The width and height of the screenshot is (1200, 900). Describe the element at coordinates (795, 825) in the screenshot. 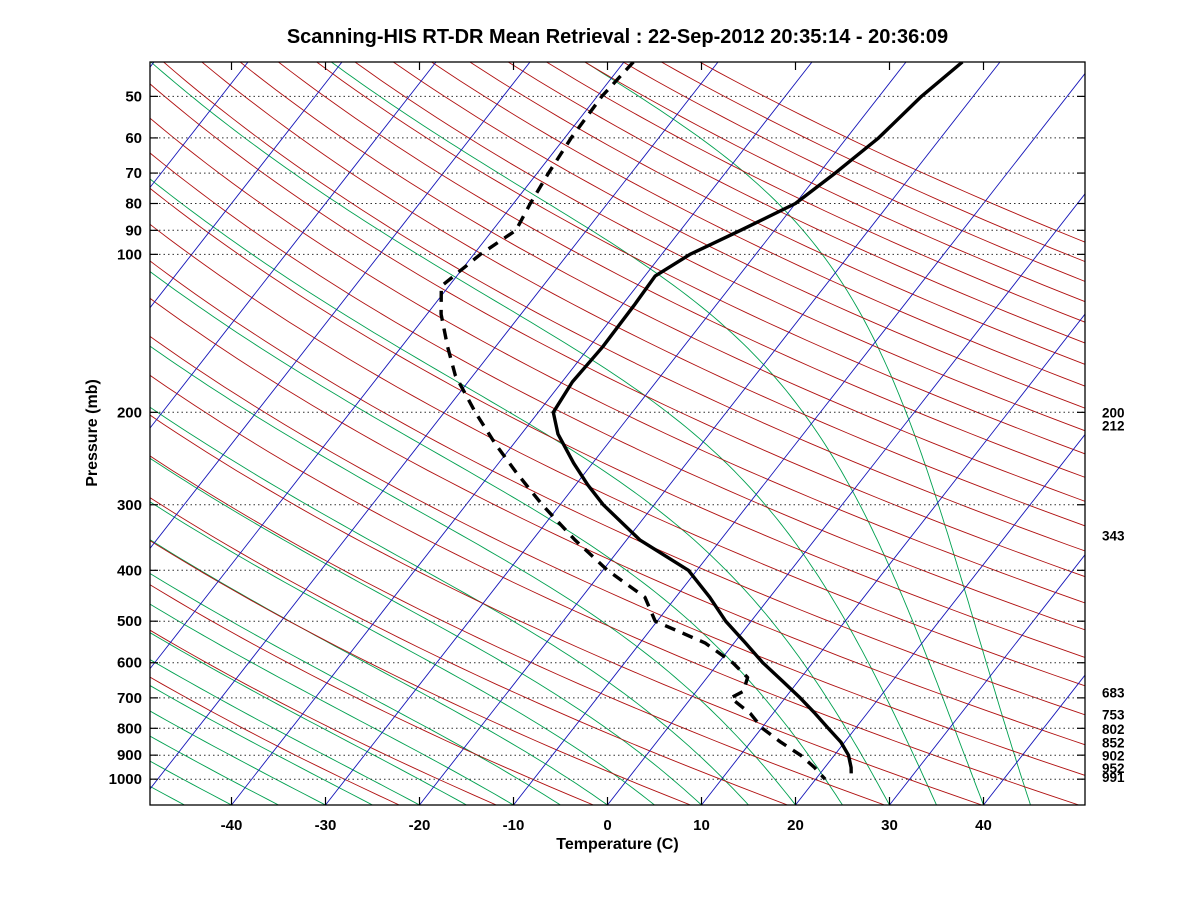

I see `x-tick-label: 20` at that location.